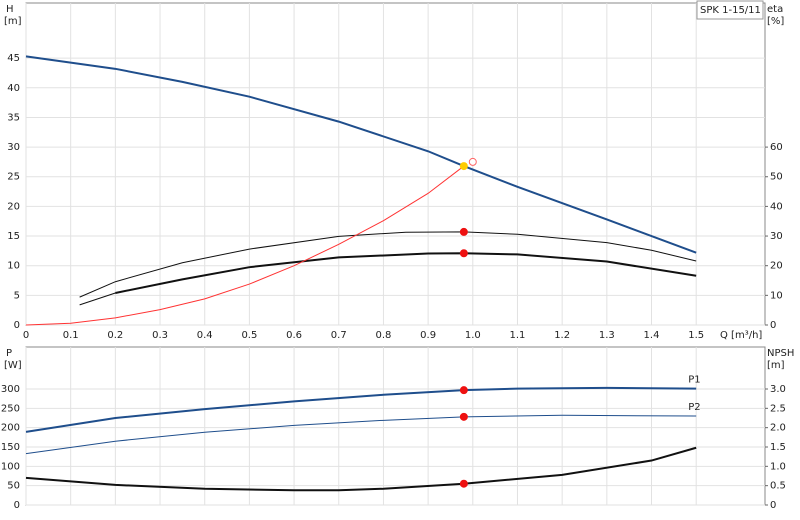 The image size is (800, 520). I want to click on x-tick-label: 0.1, so click(71, 335).